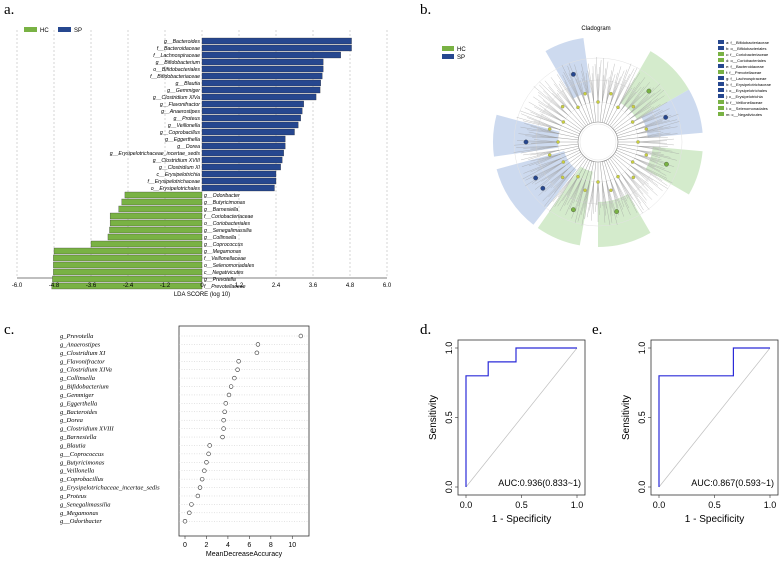  I want to click on mda-x-tick-label: 0, so click(185, 545).